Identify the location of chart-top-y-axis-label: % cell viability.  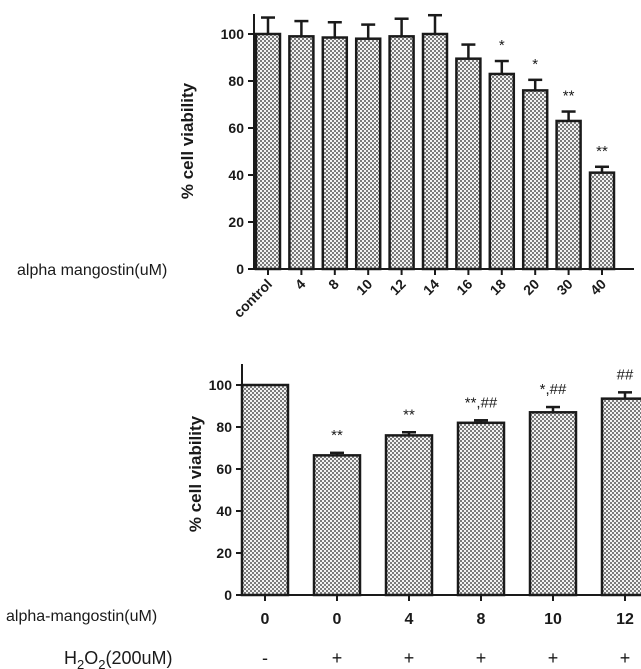
(187, 140).